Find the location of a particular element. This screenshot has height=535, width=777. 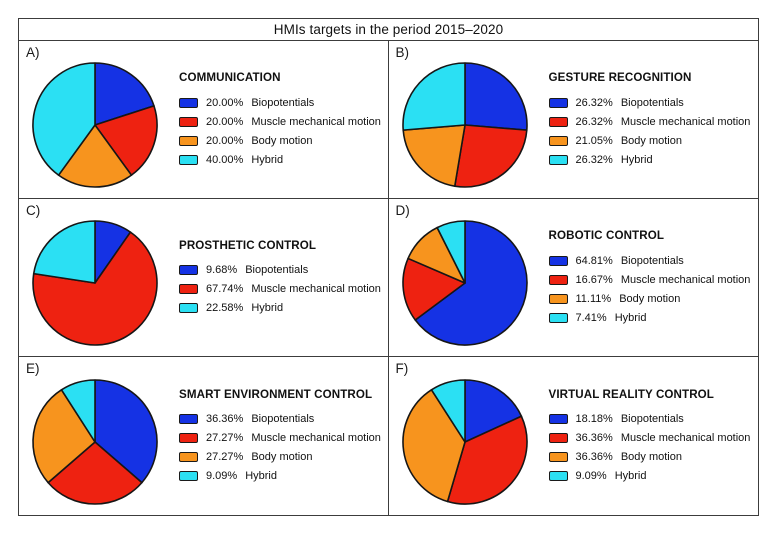

legend-row: 9.68% Biopotentials is located at coordinates (280, 270).